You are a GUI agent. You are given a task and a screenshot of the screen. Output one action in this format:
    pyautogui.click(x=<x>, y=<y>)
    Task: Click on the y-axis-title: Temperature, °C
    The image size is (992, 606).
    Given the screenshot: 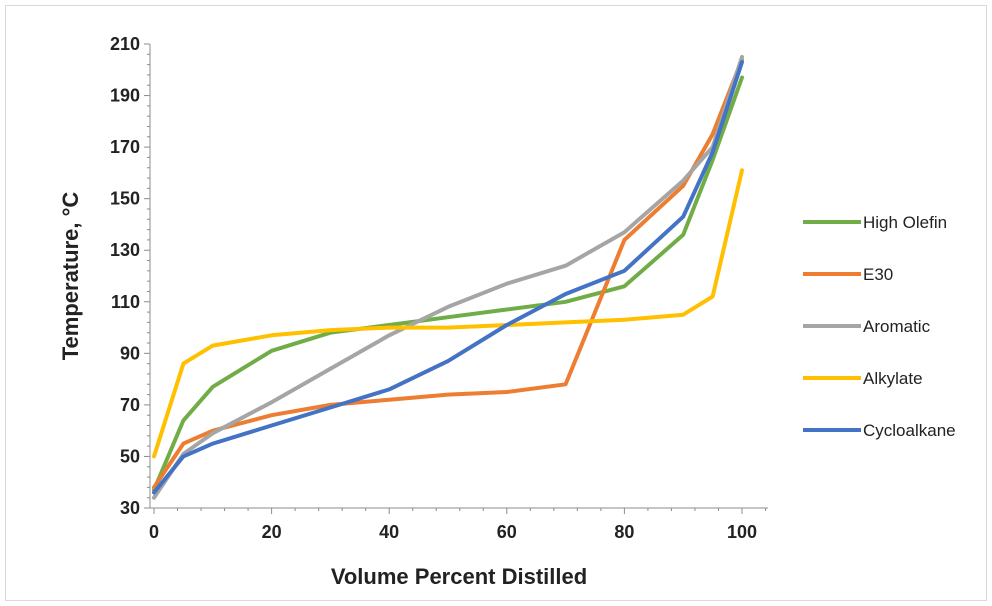 What is the action you would take?
    pyautogui.click(x=70, y=276)
    